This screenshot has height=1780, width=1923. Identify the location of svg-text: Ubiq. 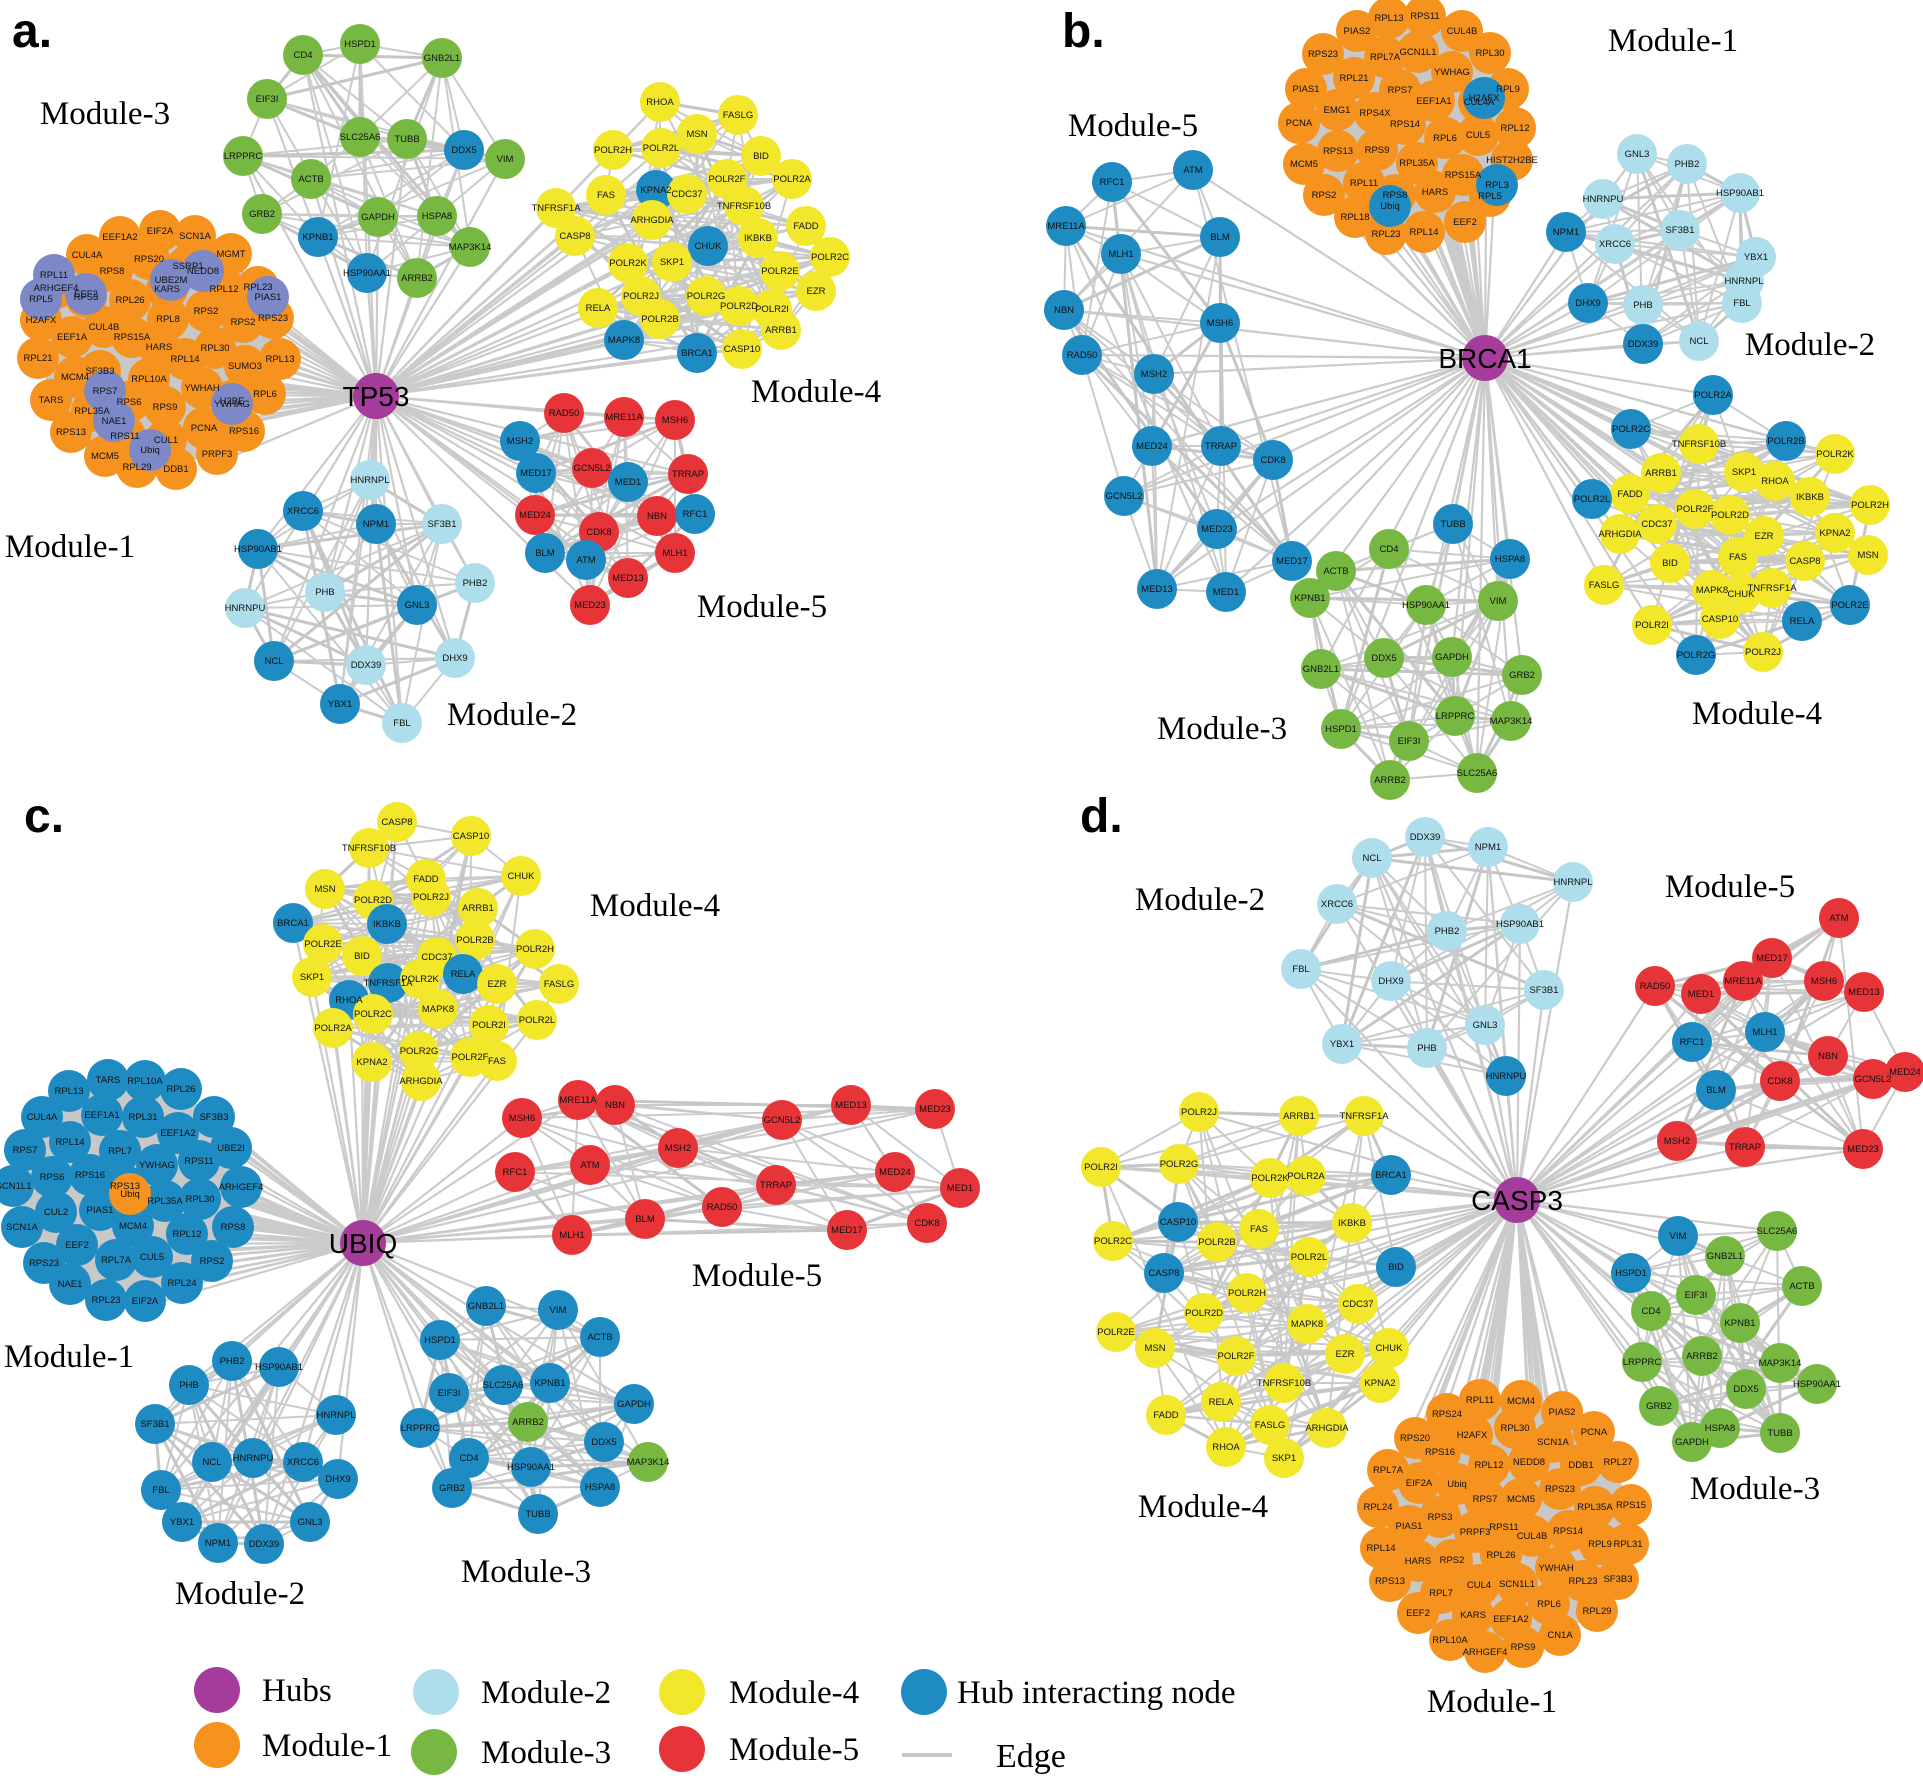
(1390, 206).